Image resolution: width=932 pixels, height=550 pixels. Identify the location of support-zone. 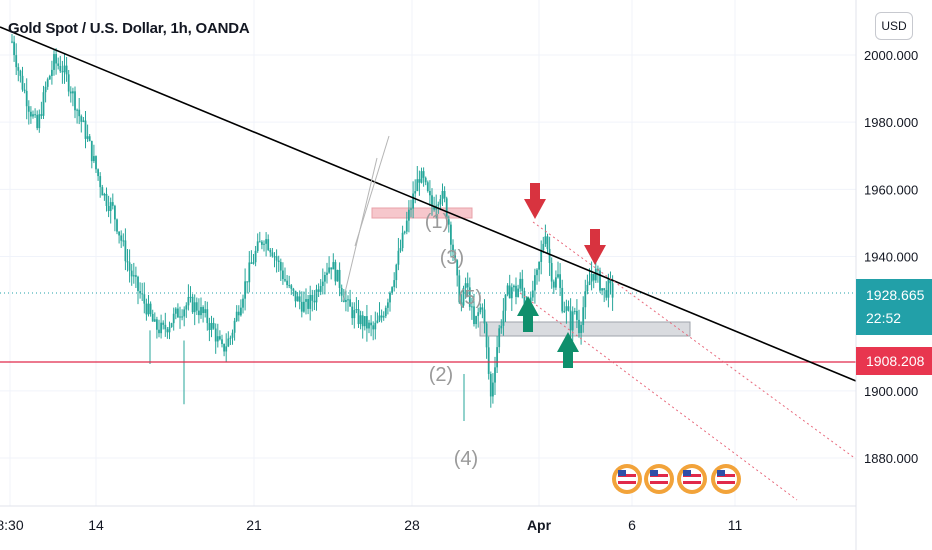
(585, 329).